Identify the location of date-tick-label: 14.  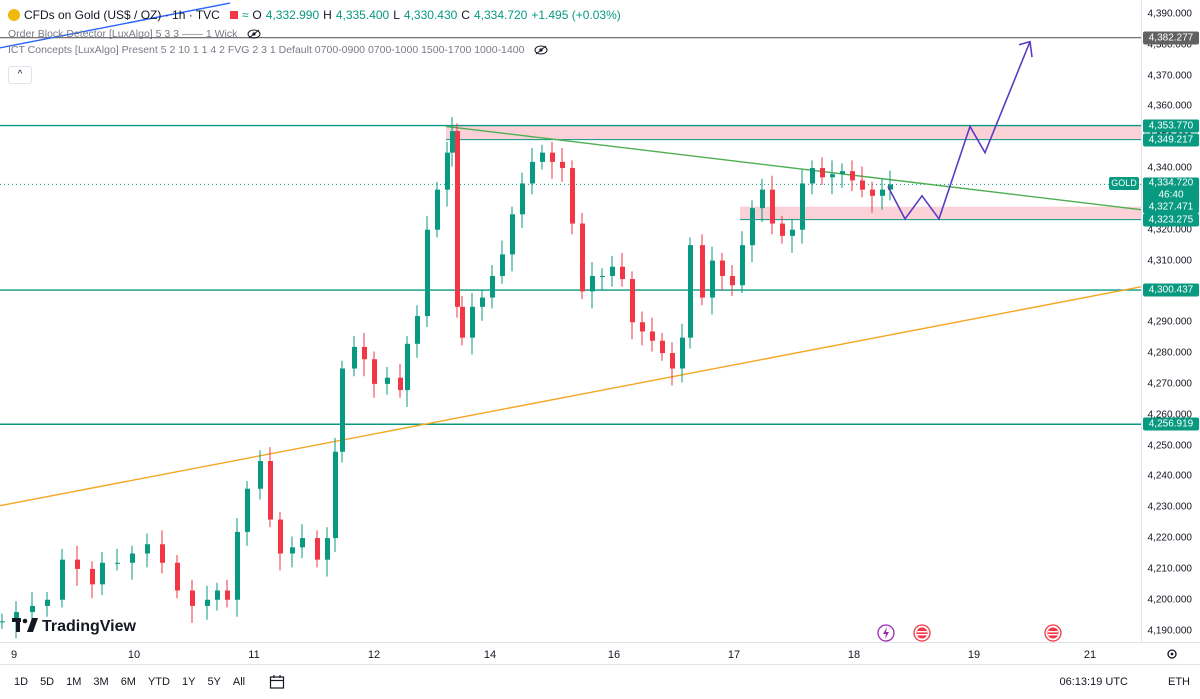
(490, 655).